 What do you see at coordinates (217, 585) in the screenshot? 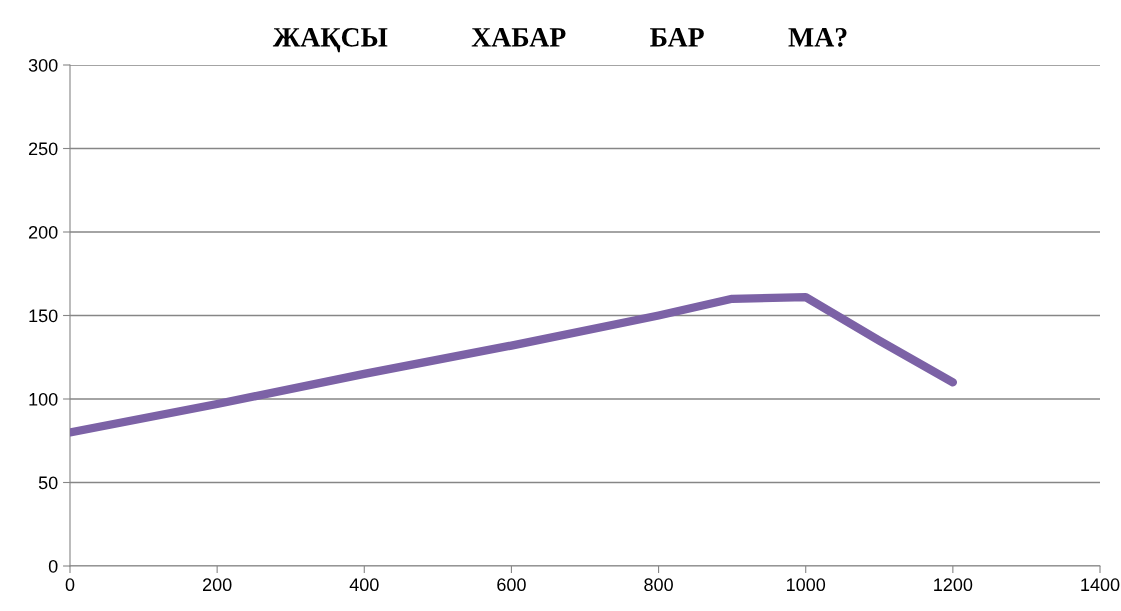
I see `x-tick-label: 200` at bounding box center [217, 585].